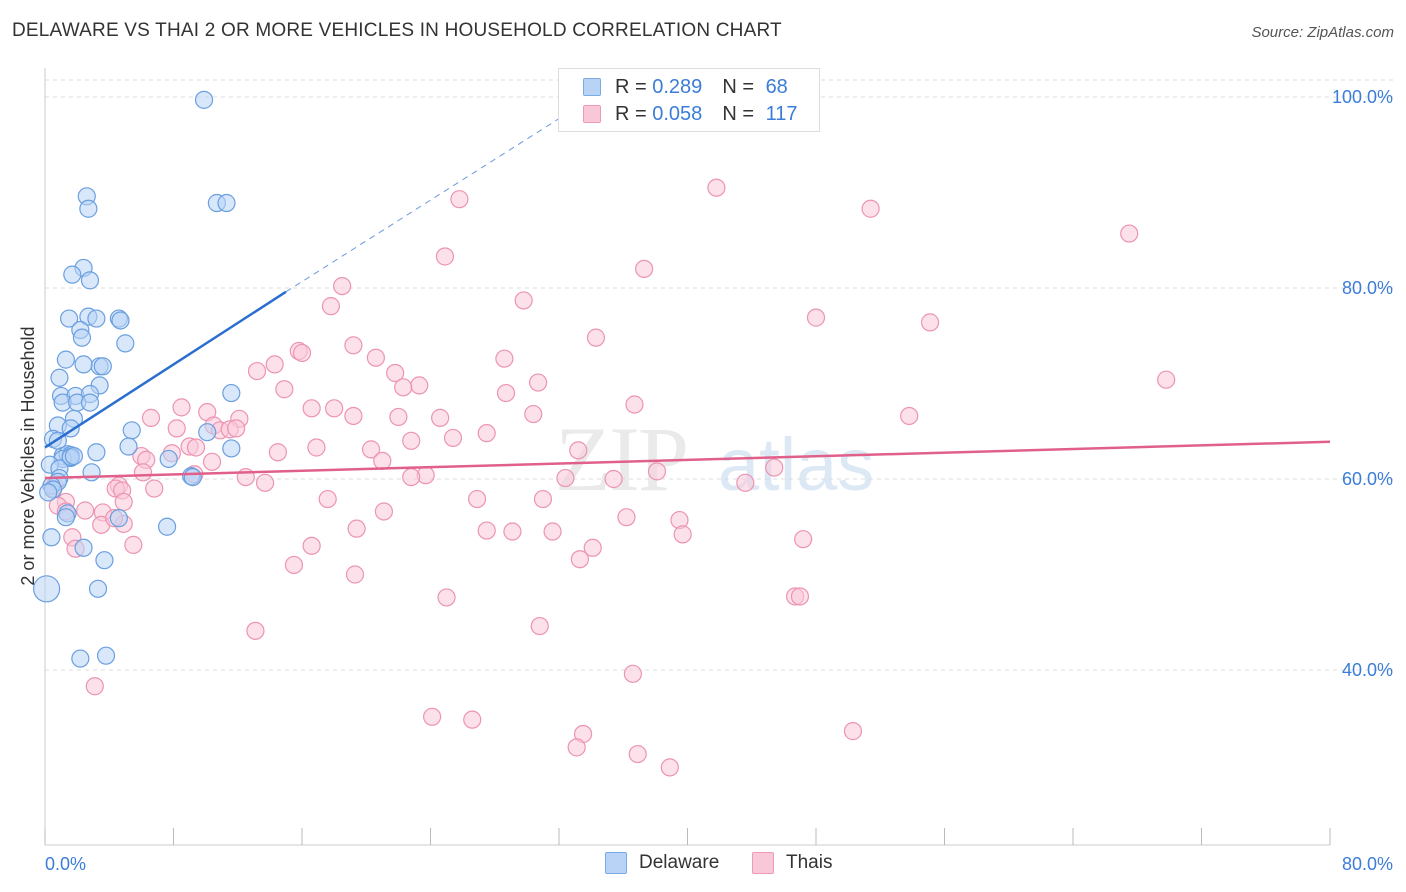 The width and height of the screenshot is (1406, 892). Describe the element at coordinates (1367, 670) in the screenshot. I see `y-tick-label-0: 40.0%` at that location.